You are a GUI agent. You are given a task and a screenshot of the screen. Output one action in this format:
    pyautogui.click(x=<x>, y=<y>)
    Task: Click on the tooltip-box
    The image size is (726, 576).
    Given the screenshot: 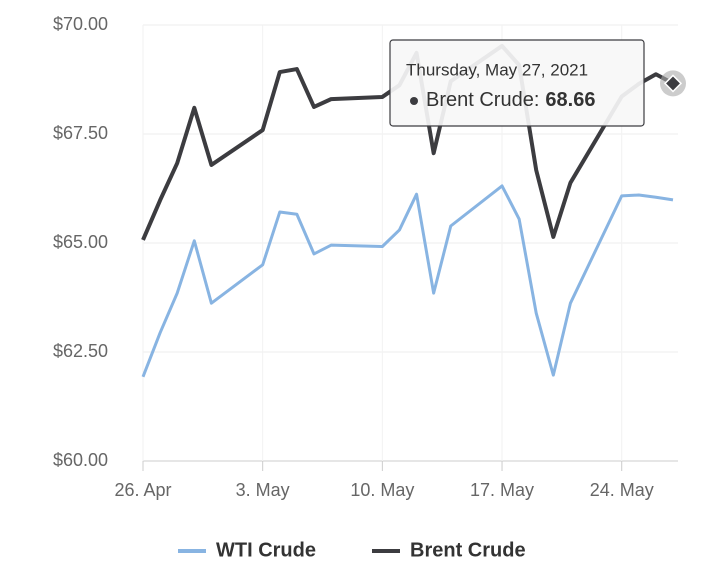 What is the action you would take?
    pyautogui.click(x=517, y=83)
    